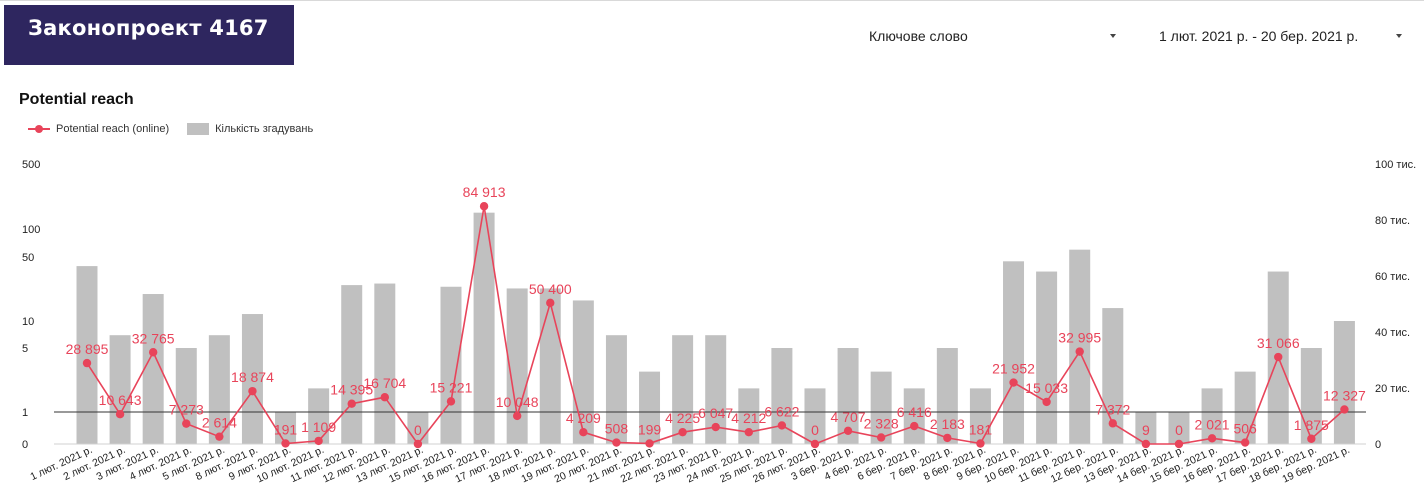 This screenshot has width=1424, height=496. Describe the element at coordinates (781, 411) in the screenshot. I see `reach-data-label: 6 622` at that location.